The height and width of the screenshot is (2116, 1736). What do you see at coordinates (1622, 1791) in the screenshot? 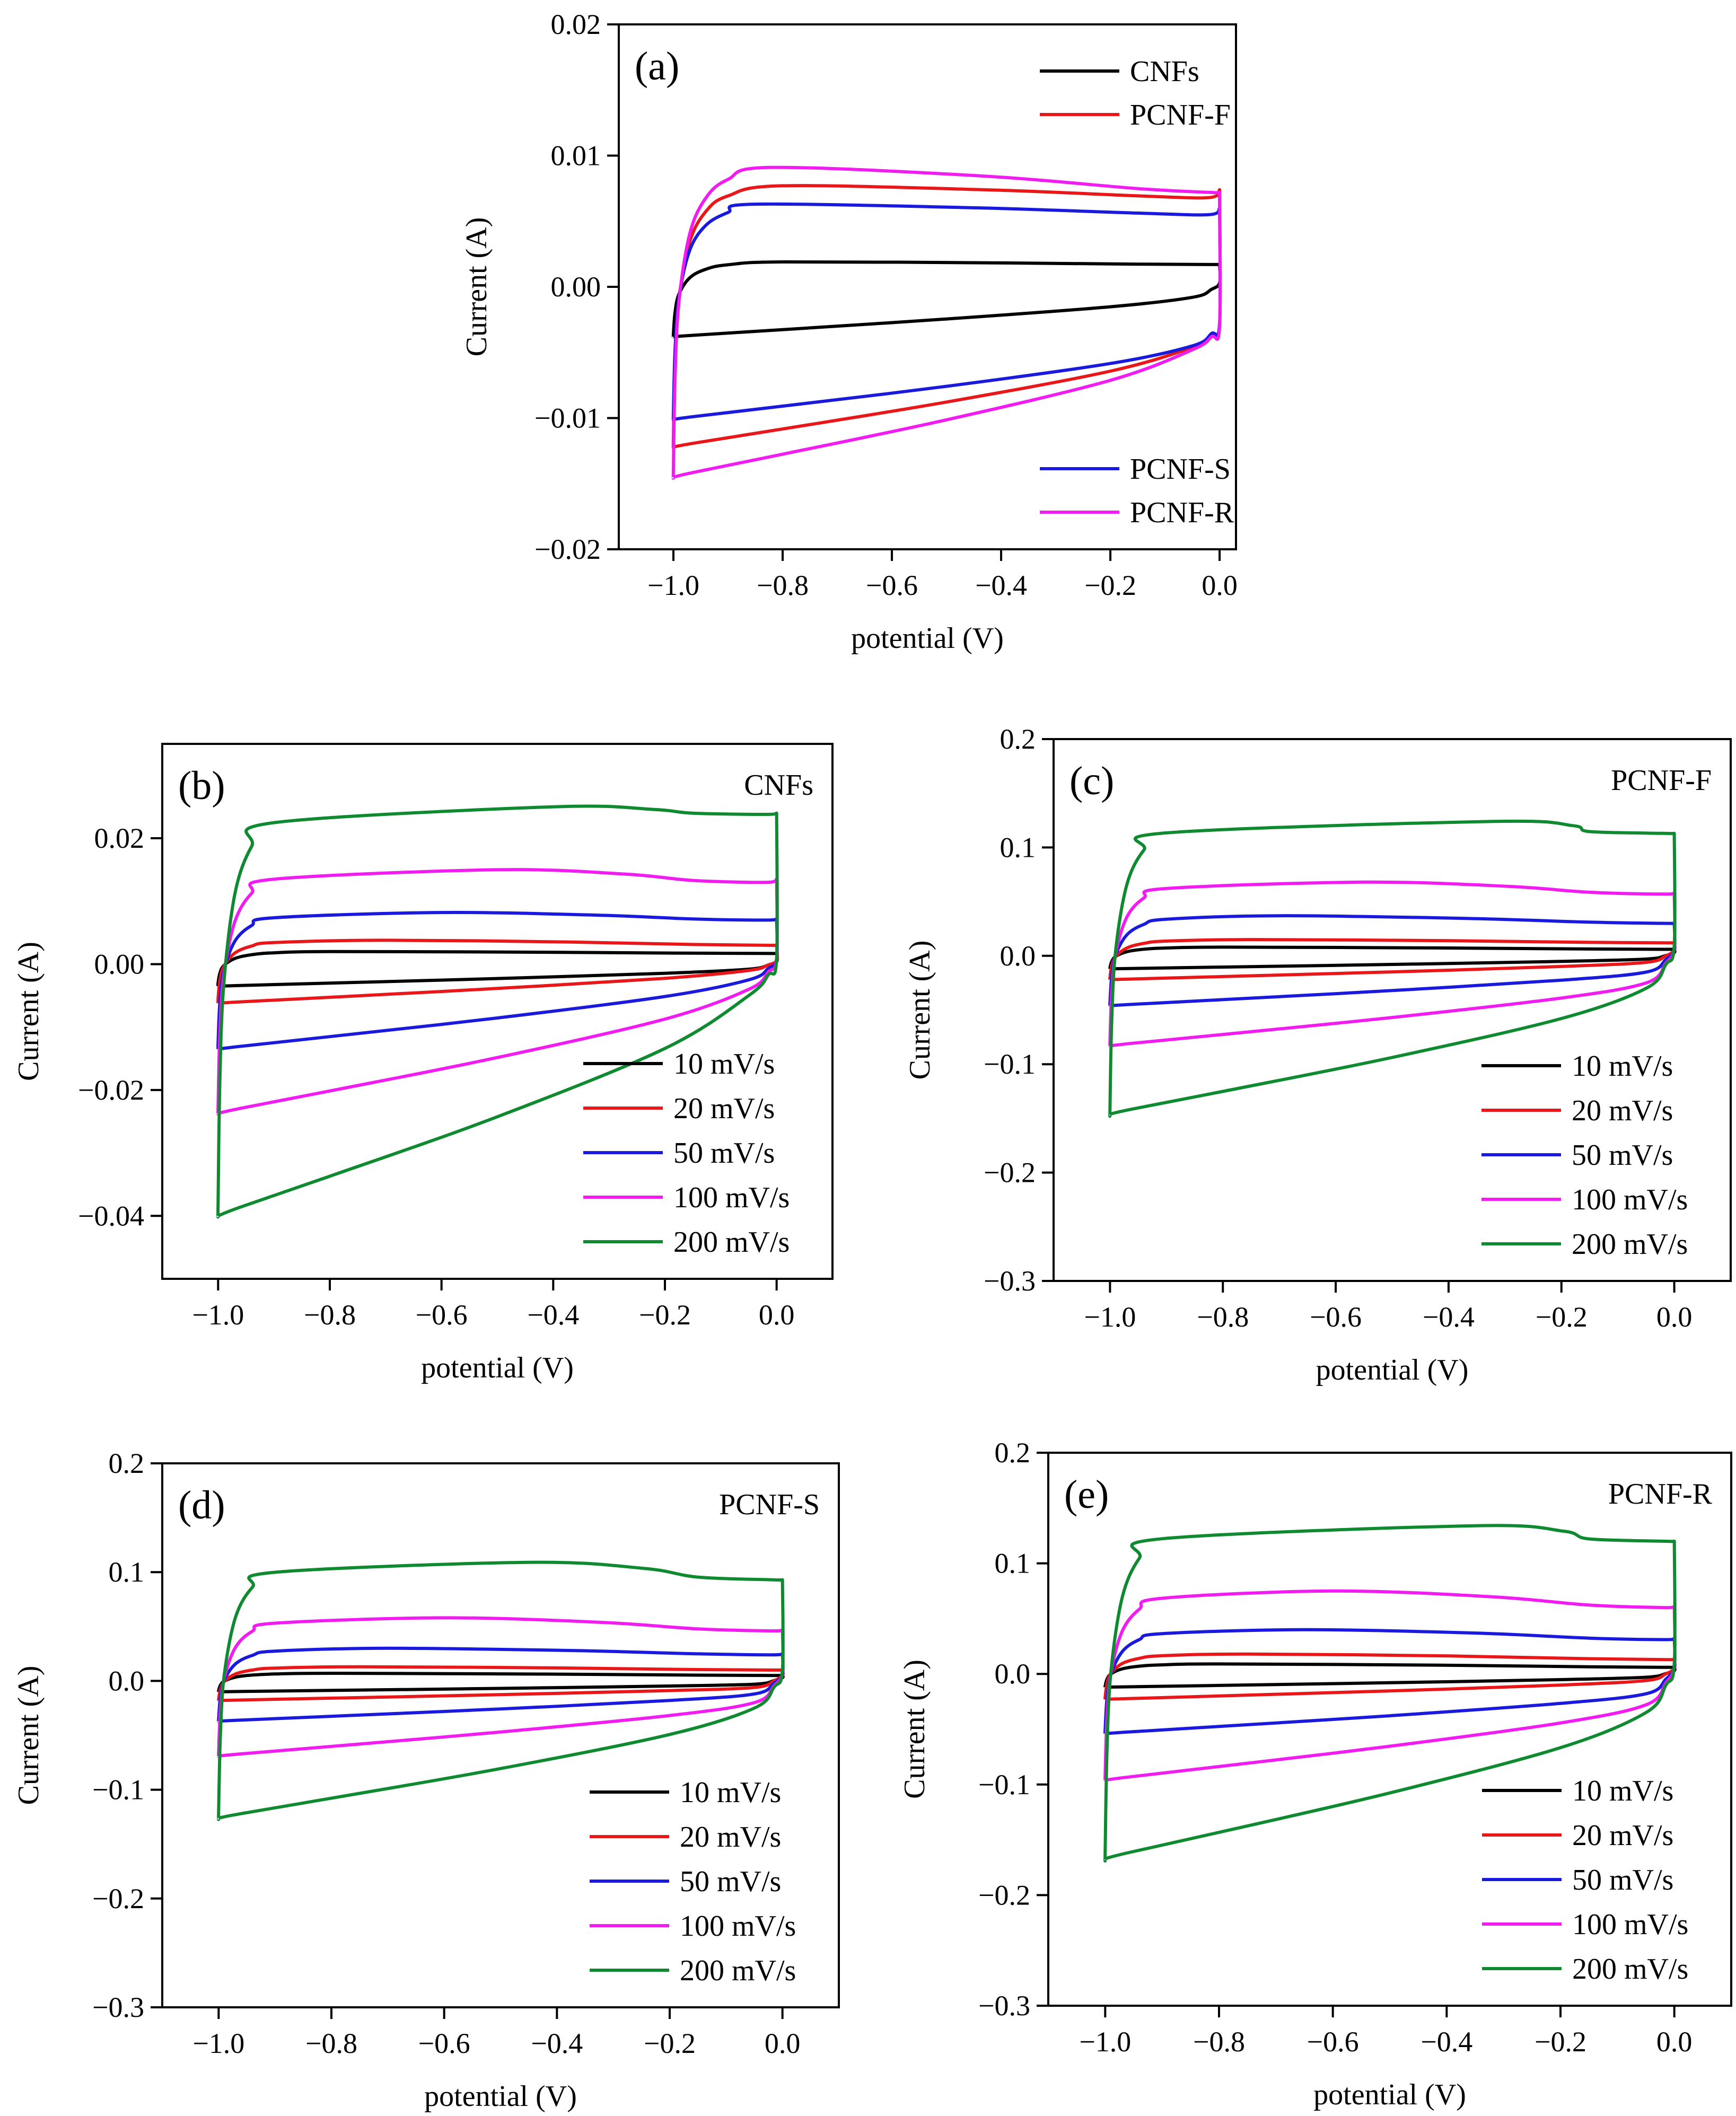
I see `legend-label-e-0: 10 mV/s` at bounding box center [1622, 1791].